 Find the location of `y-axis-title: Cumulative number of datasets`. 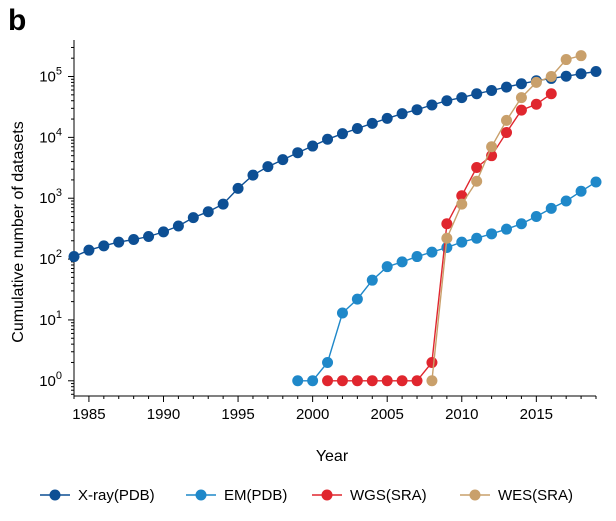

y-axis-title: Cumulative number of datasets is located at coordinates (18, 231).